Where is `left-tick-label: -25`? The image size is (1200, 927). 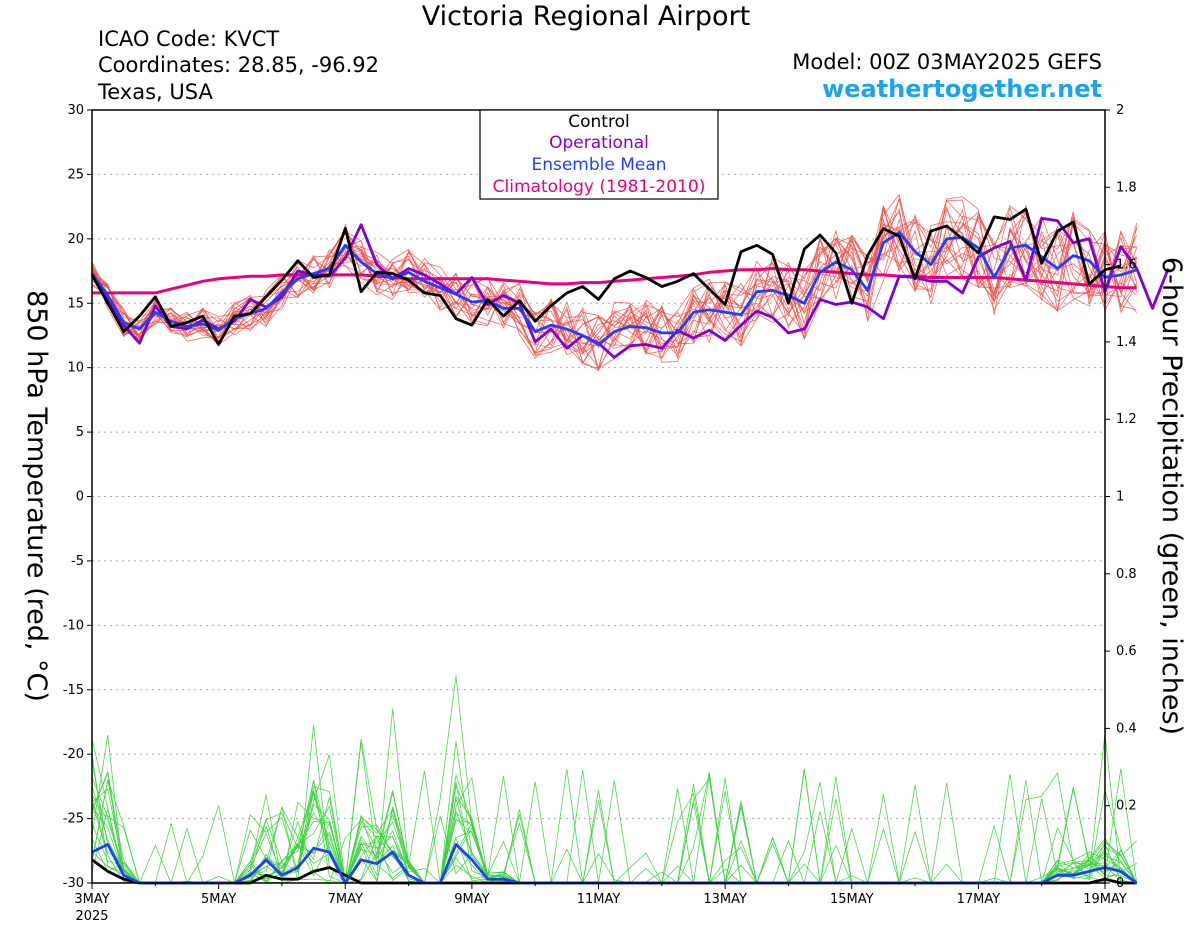
left-tick-label: -25 is located at coordinates (73, 819).